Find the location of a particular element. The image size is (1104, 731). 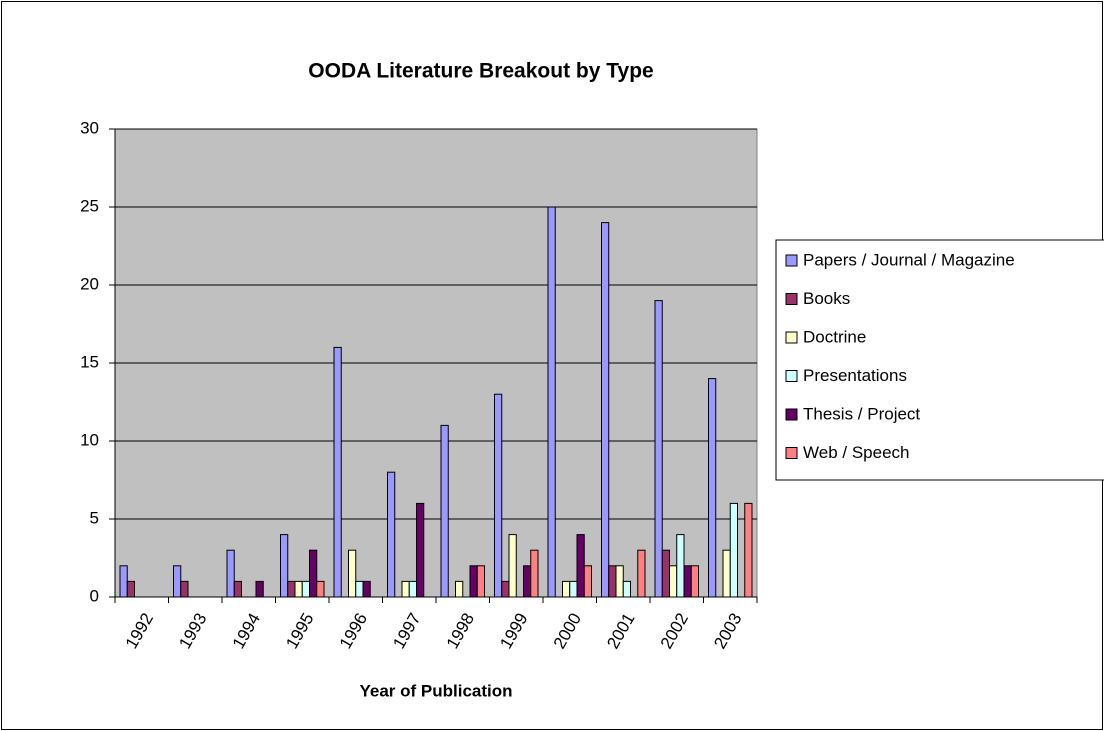

y-tick-label: 25 is located at coordinates (89, 205).